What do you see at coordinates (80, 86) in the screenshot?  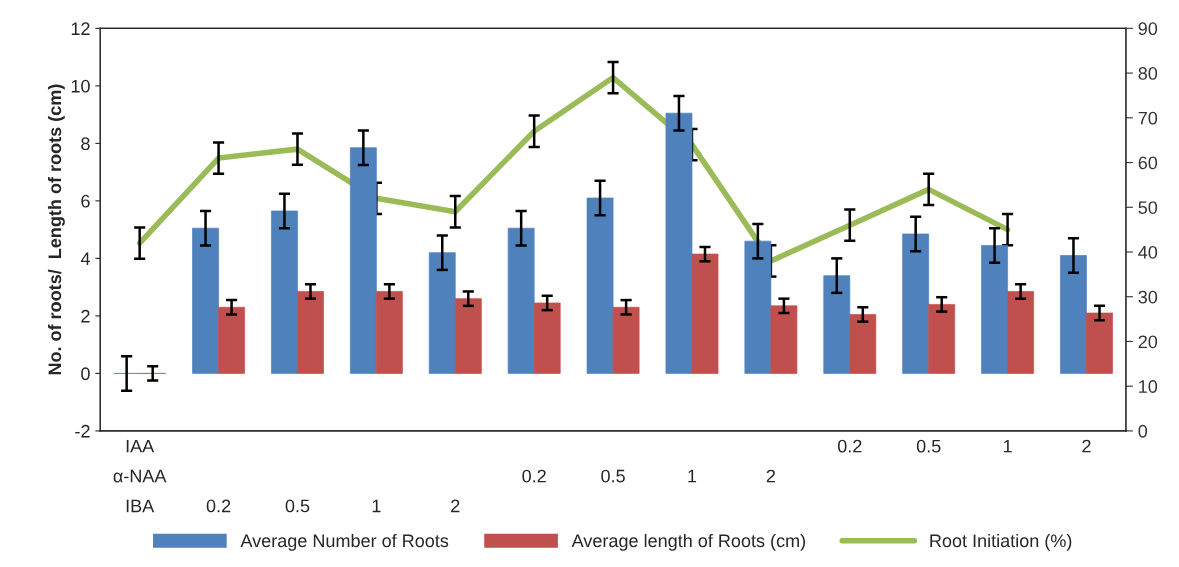 I see `y-tick-label: 10` at bounding box center [80, 86].